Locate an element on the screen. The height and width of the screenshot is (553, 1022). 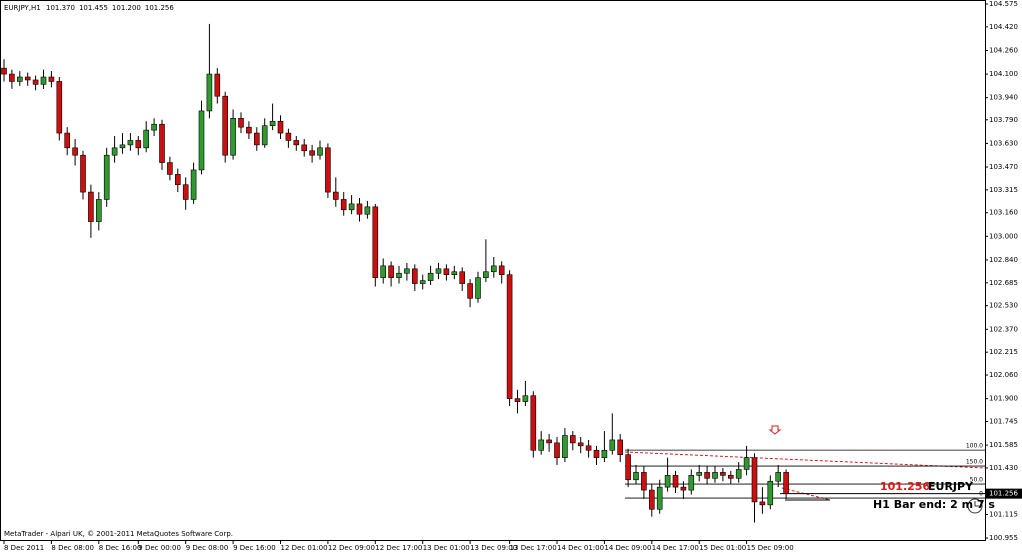
y-tick-label: 102.370 is located at coordinates (1003, 329).